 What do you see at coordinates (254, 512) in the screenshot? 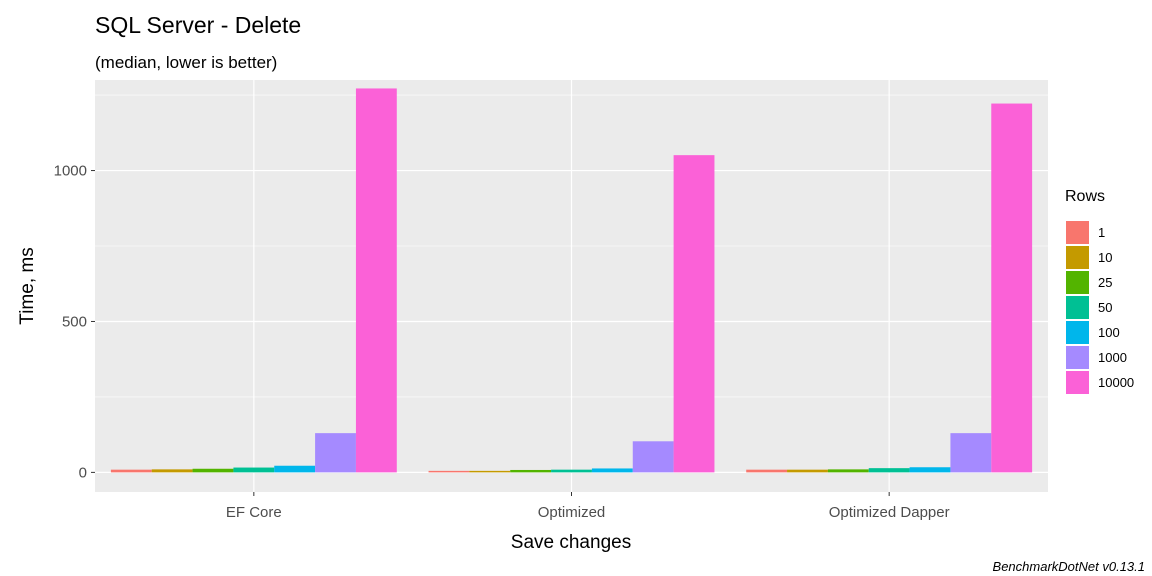
I see `x-tick-label: EF Core` at bounding box center [254, 512].